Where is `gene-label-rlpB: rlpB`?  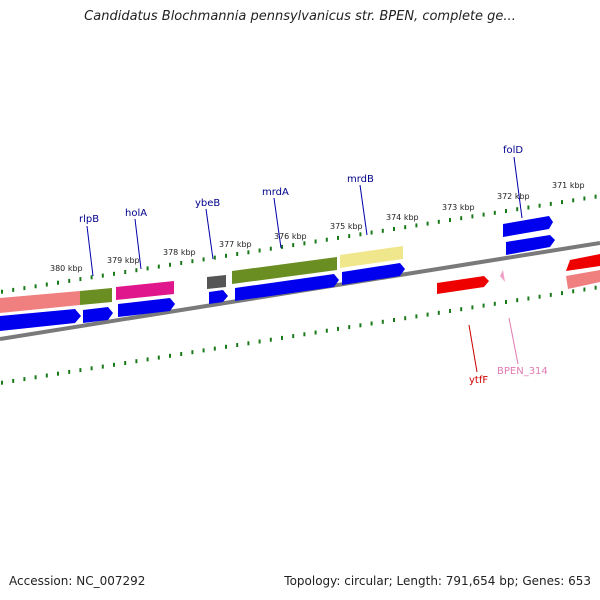 gene-label-rlpB: rlpB is located at coordinates (89, 219).